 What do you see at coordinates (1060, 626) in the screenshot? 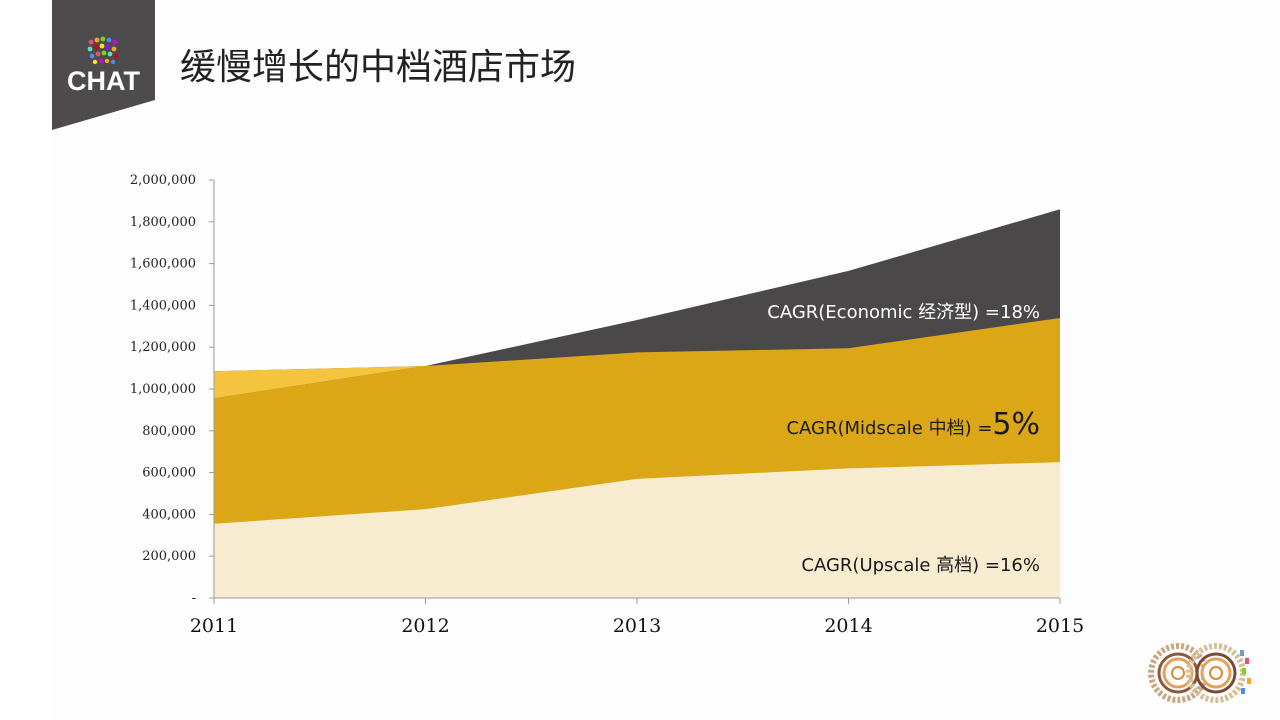
I see `x-tick-label: 2015` at bounding box center [1060, 626].